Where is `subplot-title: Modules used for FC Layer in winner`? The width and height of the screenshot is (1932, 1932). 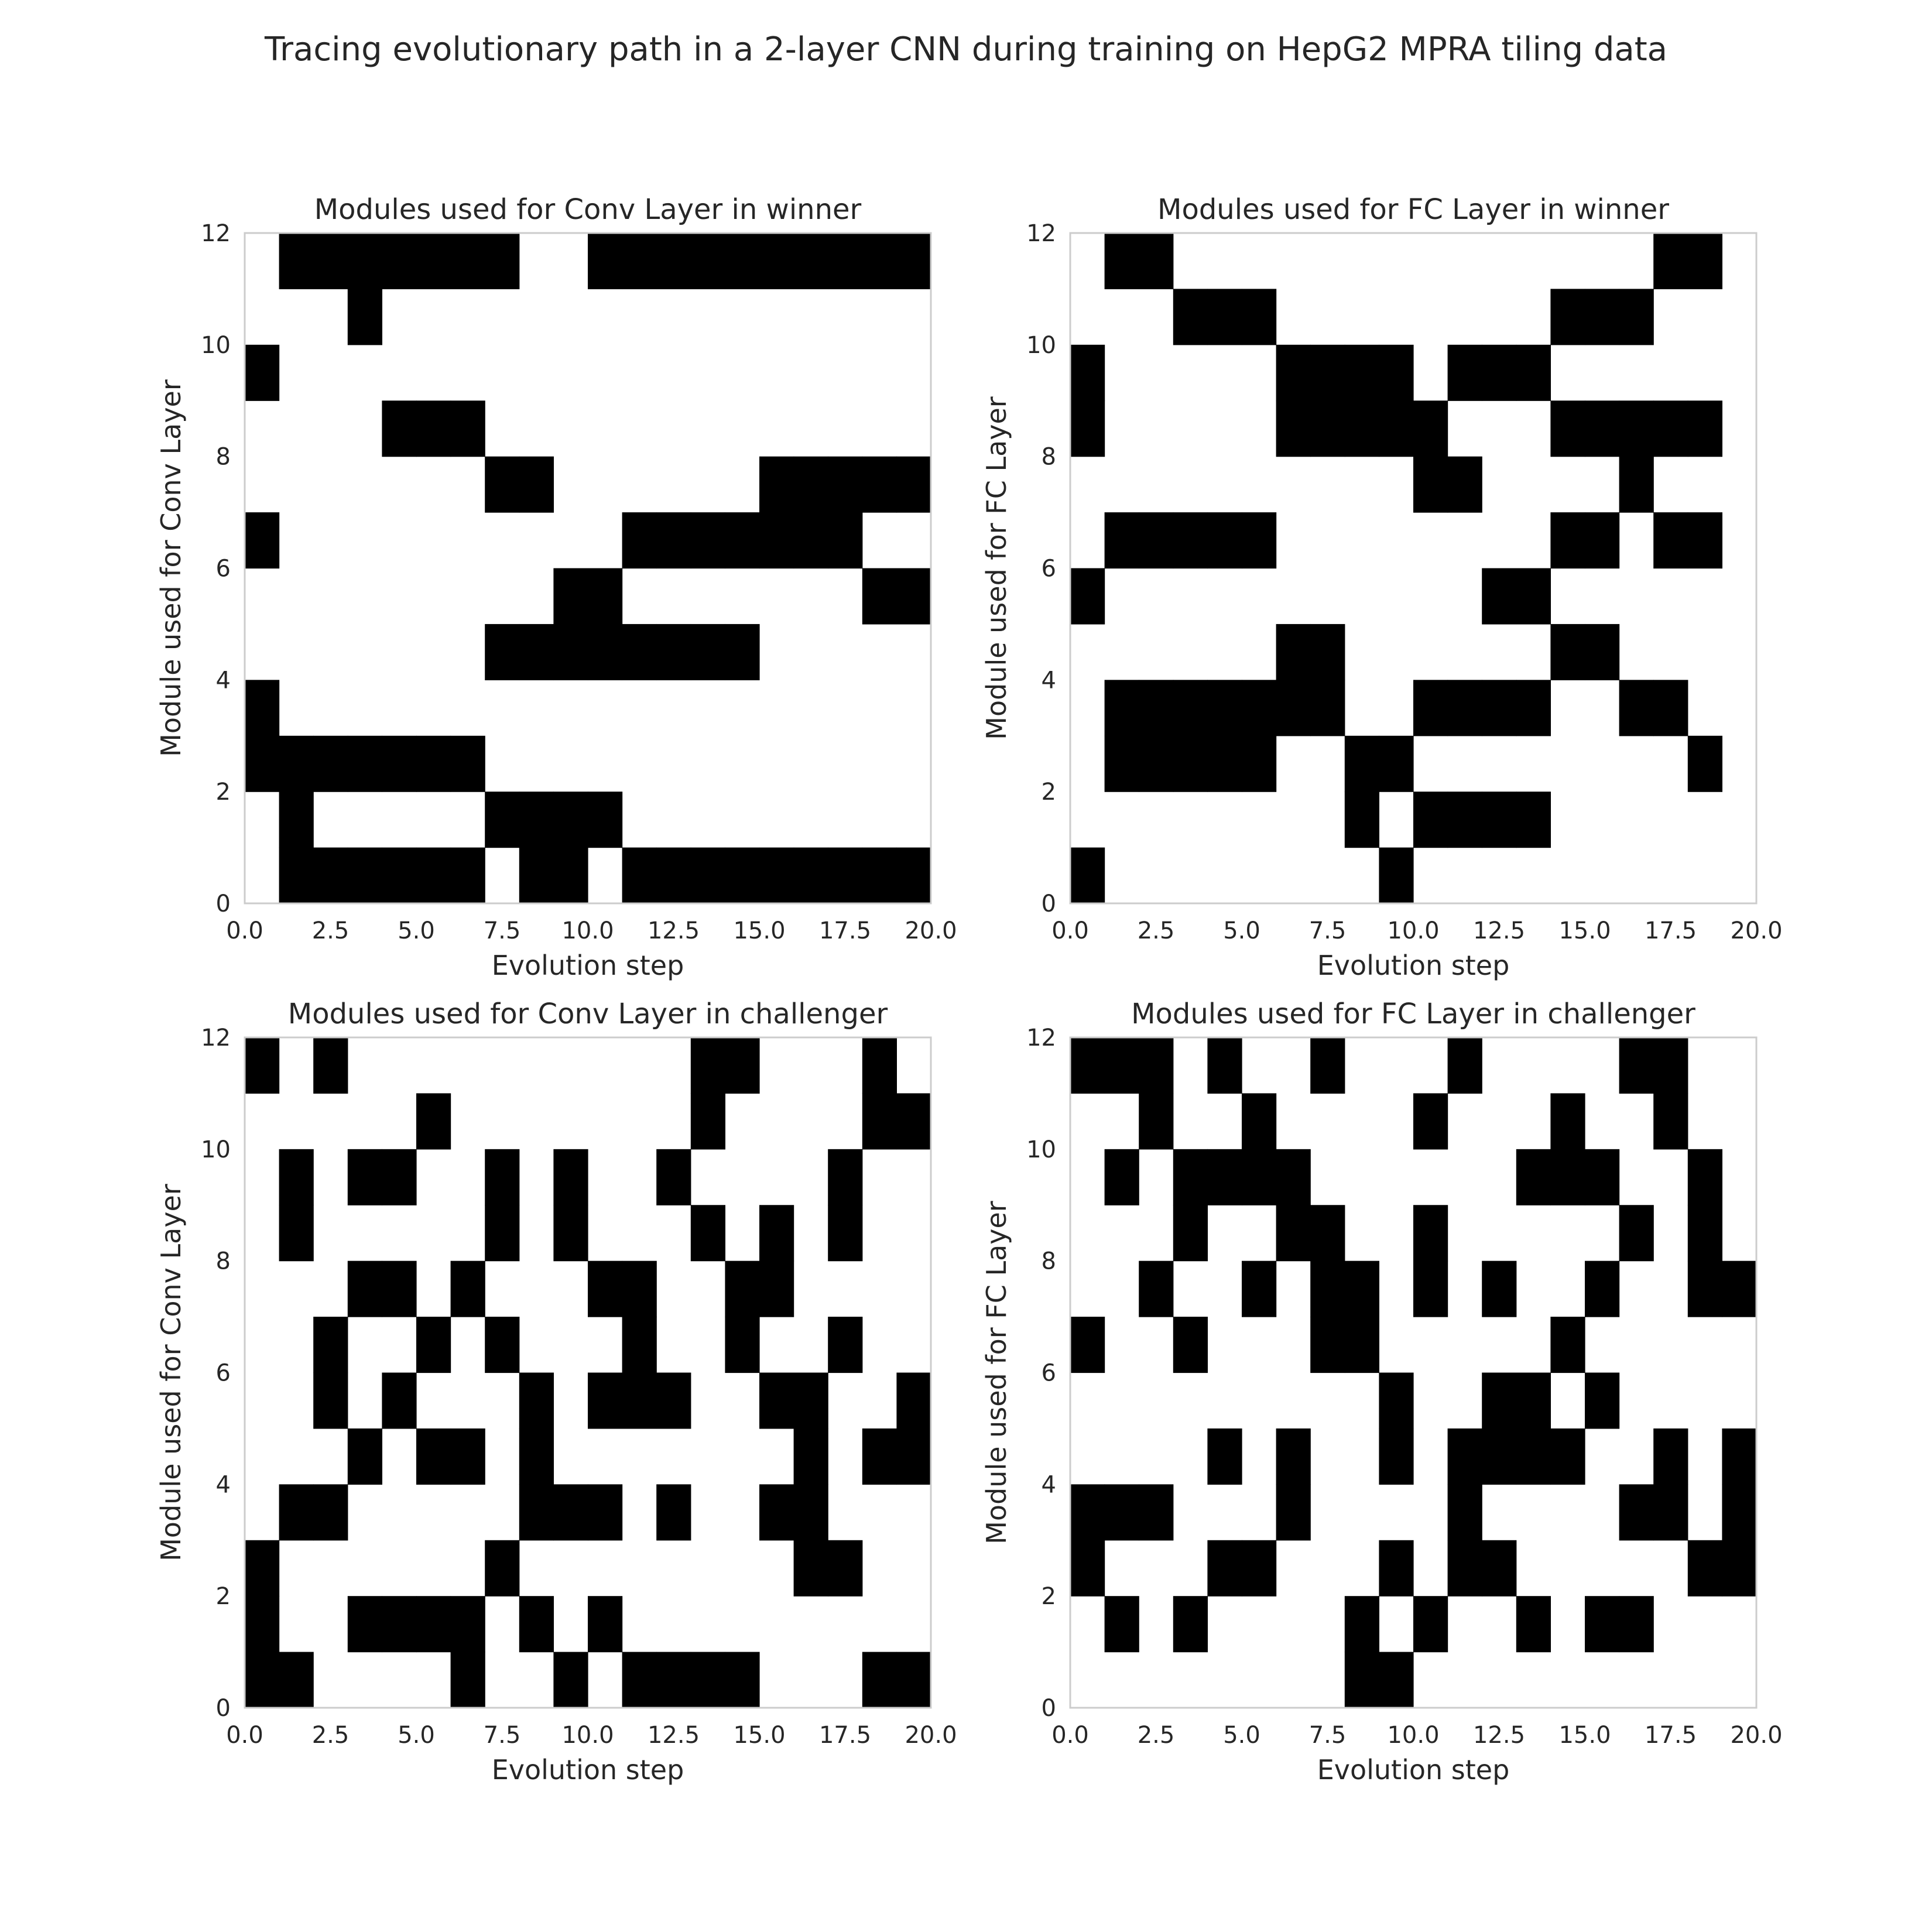 subplot-title: Modules used for FC Layer in winner is located at coordinates (1413, 209).